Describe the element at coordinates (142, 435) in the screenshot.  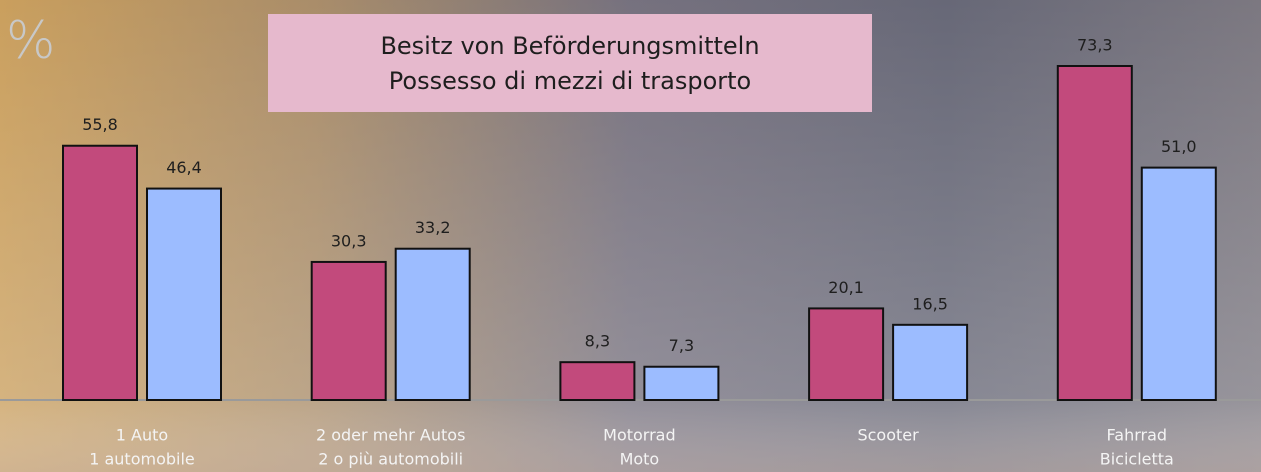
I see `x-tick-label: 1 Auto` at that location.